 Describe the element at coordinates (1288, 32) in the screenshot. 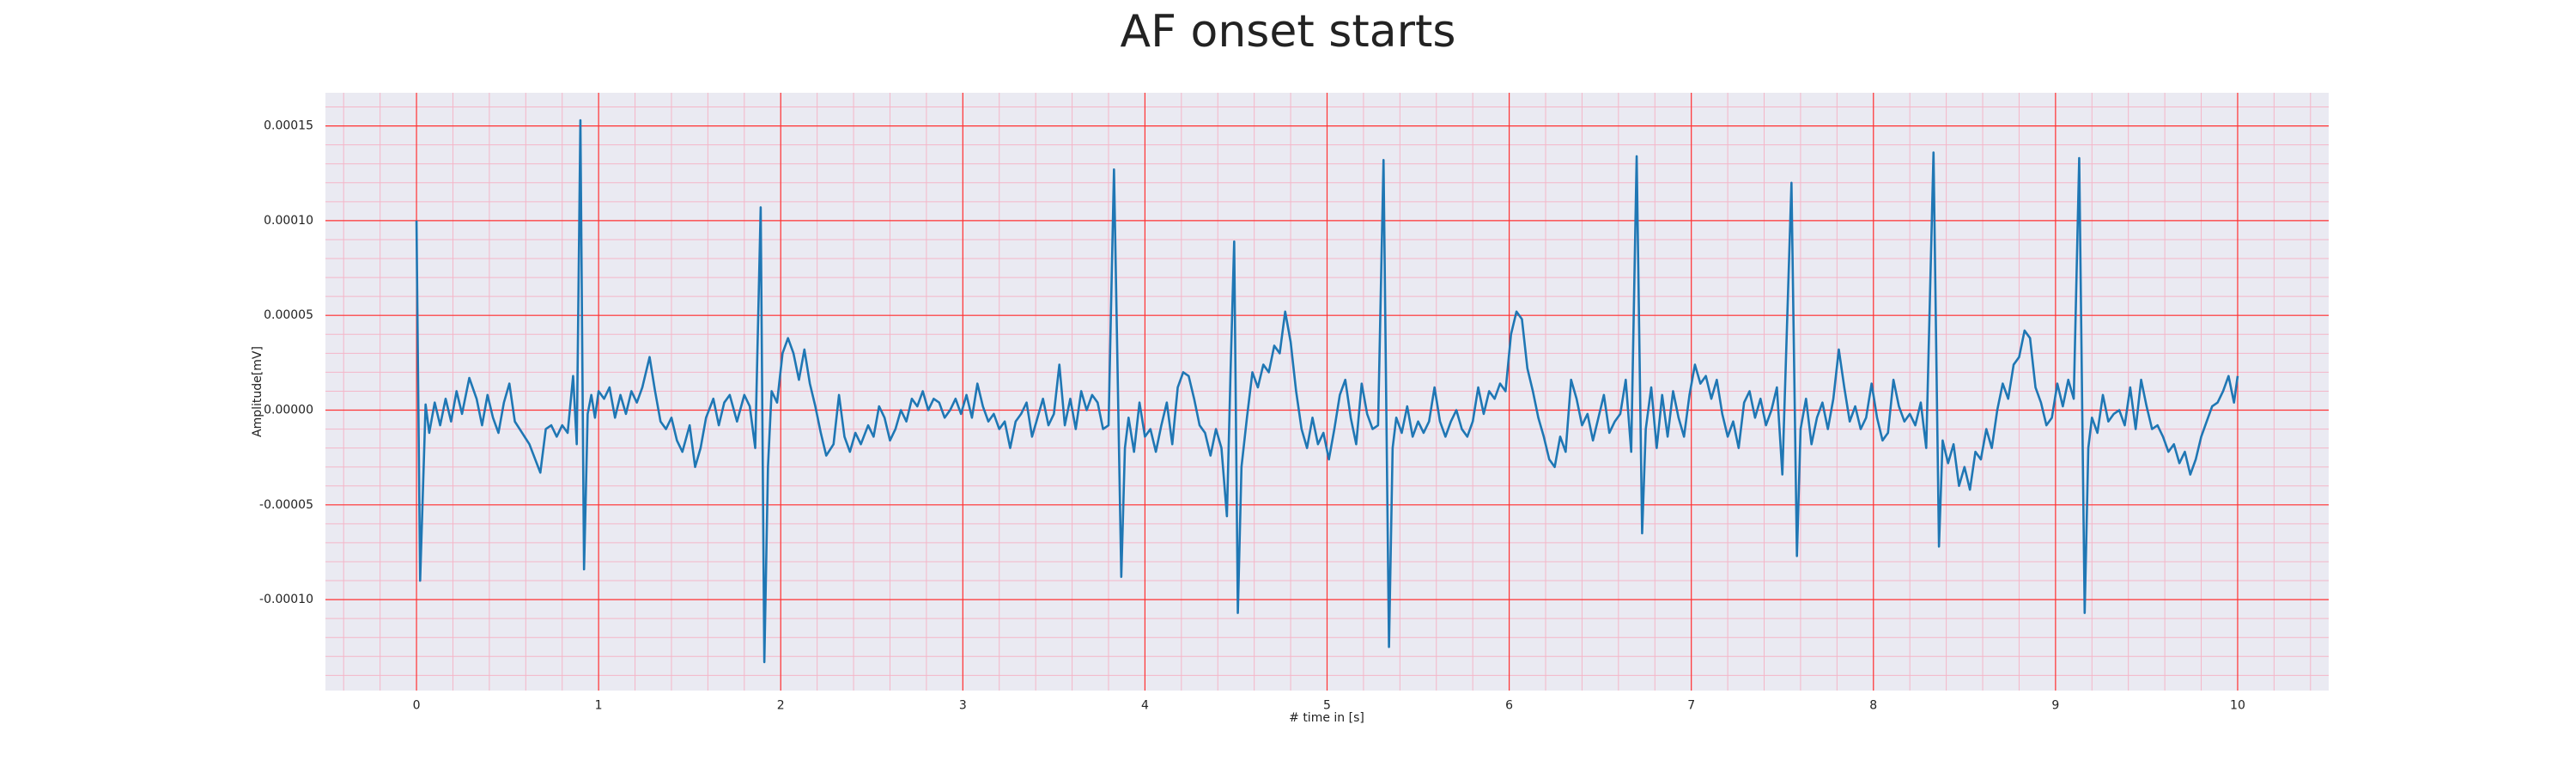

I see `chart-title: AF onset starts` at that location.